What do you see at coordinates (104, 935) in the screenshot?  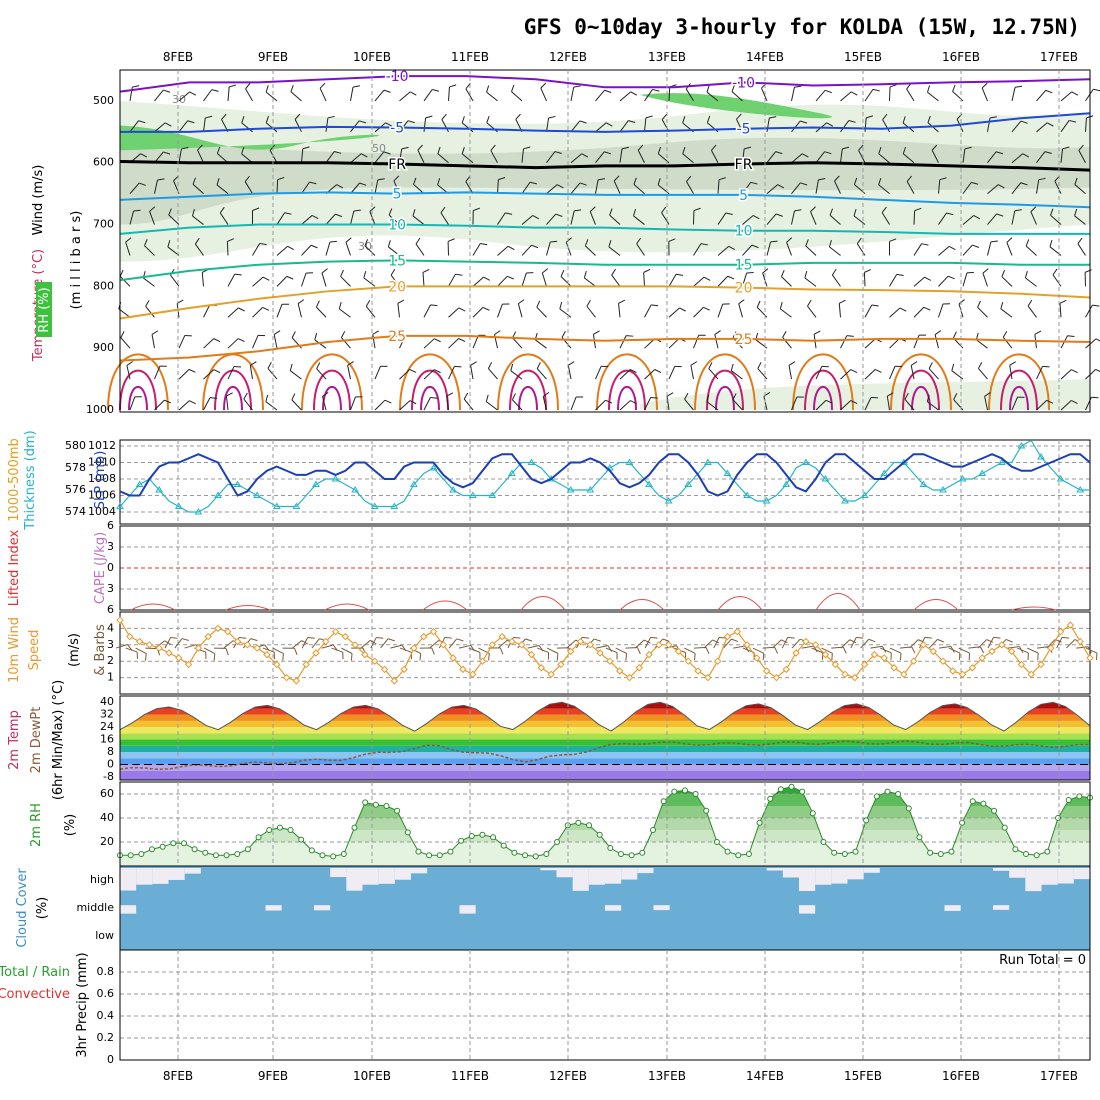 I see `cloud-tick-label: low` at bounding box center [104, 935].